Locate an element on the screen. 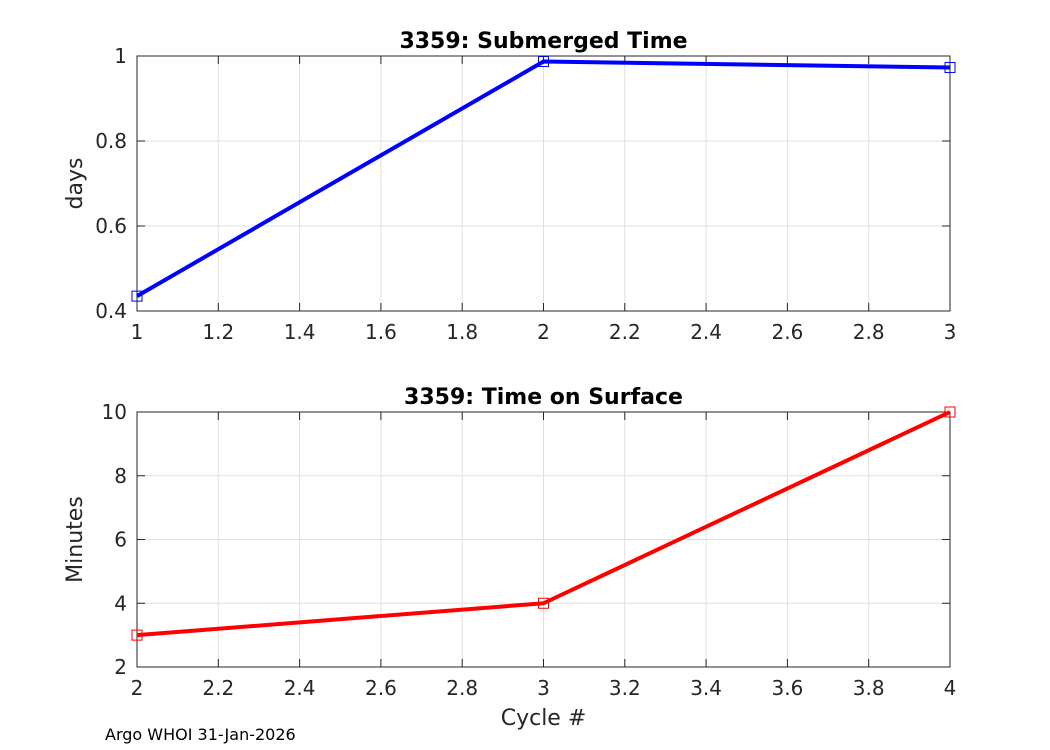 The width and height of the screenshot is (1050, 750). y-tick-label: 0.6 is located at coordinates (111, 226).